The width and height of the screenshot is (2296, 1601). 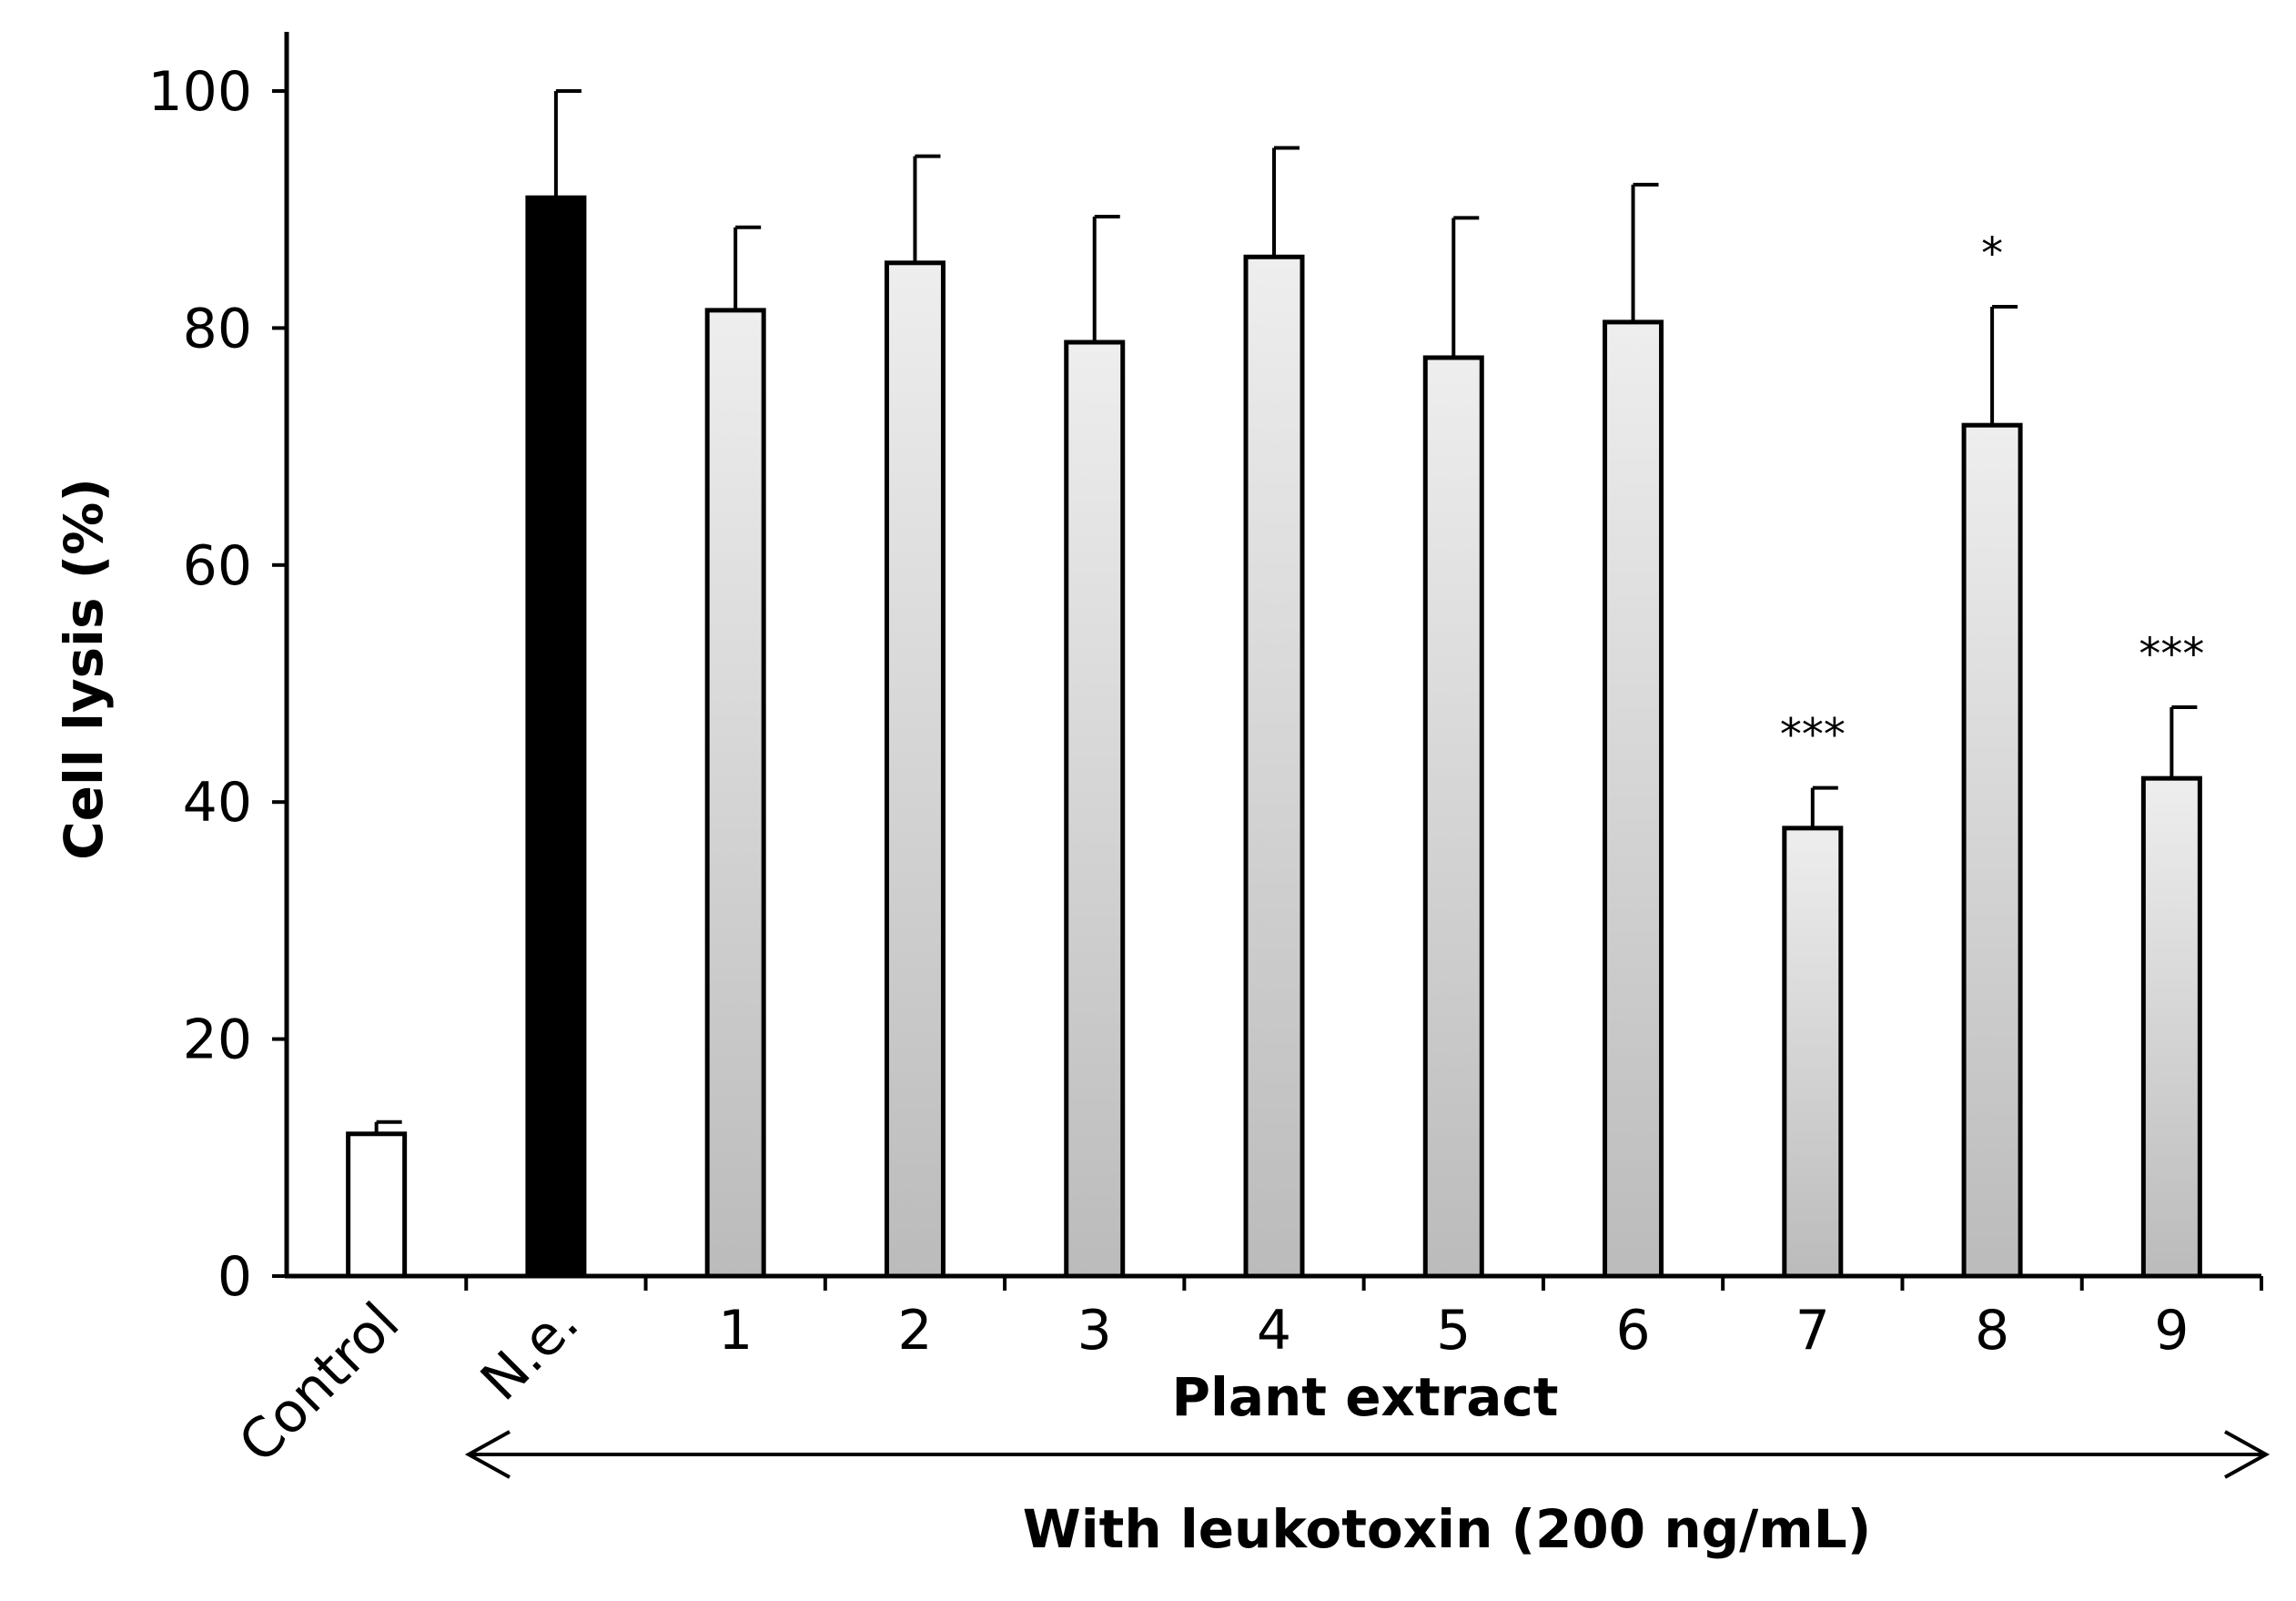 I want to click on x-axis-title: Plant extract, so click(x=1365, y=1397).